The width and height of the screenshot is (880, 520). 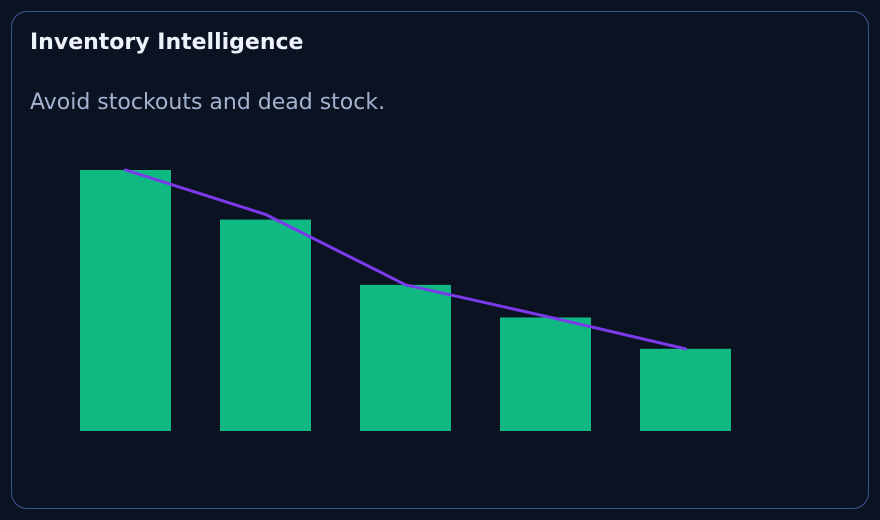 I want to click on card-title: Inventory Intelligence, so click(x=167, y=42).